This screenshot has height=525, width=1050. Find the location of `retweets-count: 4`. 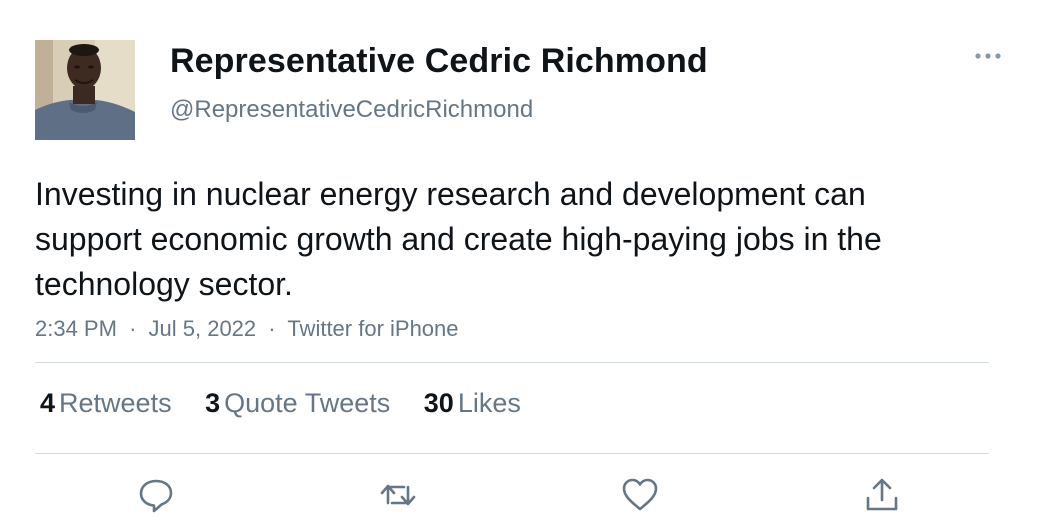

retweets-count: 4 is located at coordinates (48, 403).